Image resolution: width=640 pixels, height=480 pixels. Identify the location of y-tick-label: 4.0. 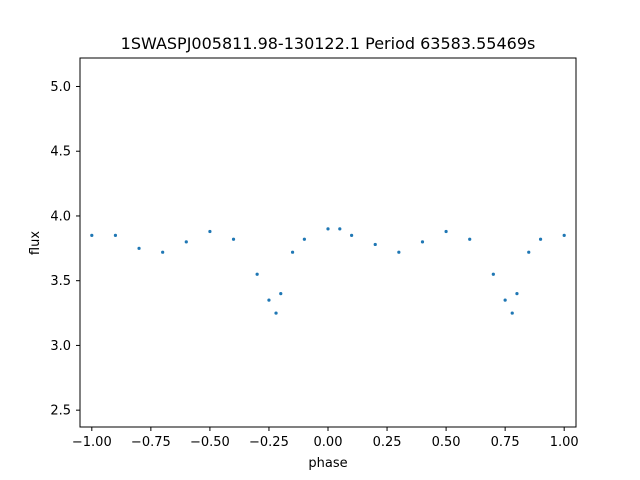
(60, 216).